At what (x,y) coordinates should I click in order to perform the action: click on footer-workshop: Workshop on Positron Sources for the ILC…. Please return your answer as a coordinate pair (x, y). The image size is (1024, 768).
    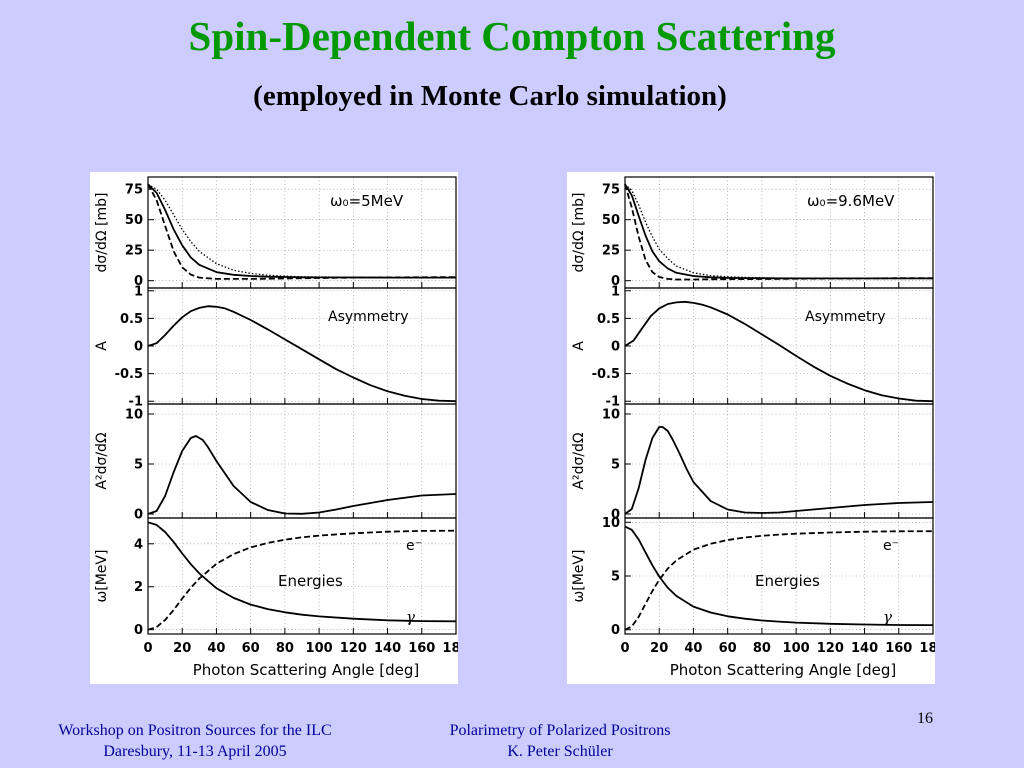
    Looking at the image, I should click on (195, 741).